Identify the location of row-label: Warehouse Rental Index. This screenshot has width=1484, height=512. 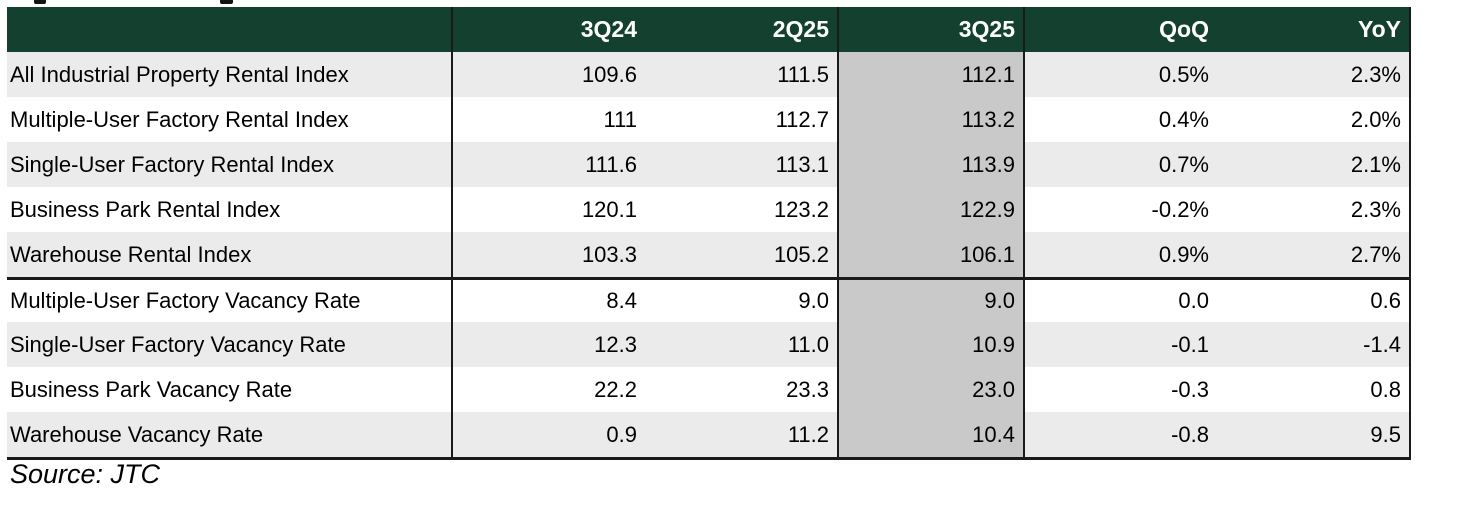
(230, 254).